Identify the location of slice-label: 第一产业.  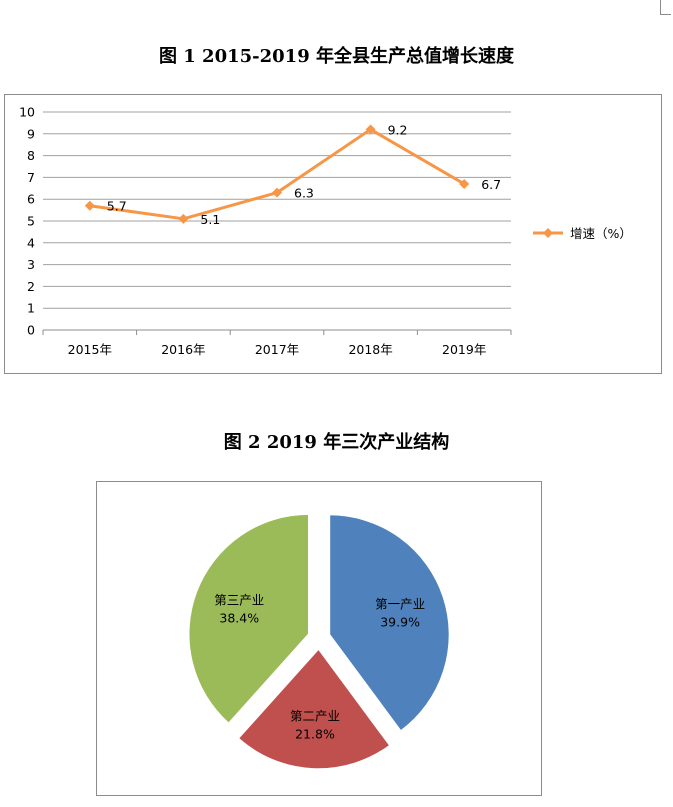
(400, 603).